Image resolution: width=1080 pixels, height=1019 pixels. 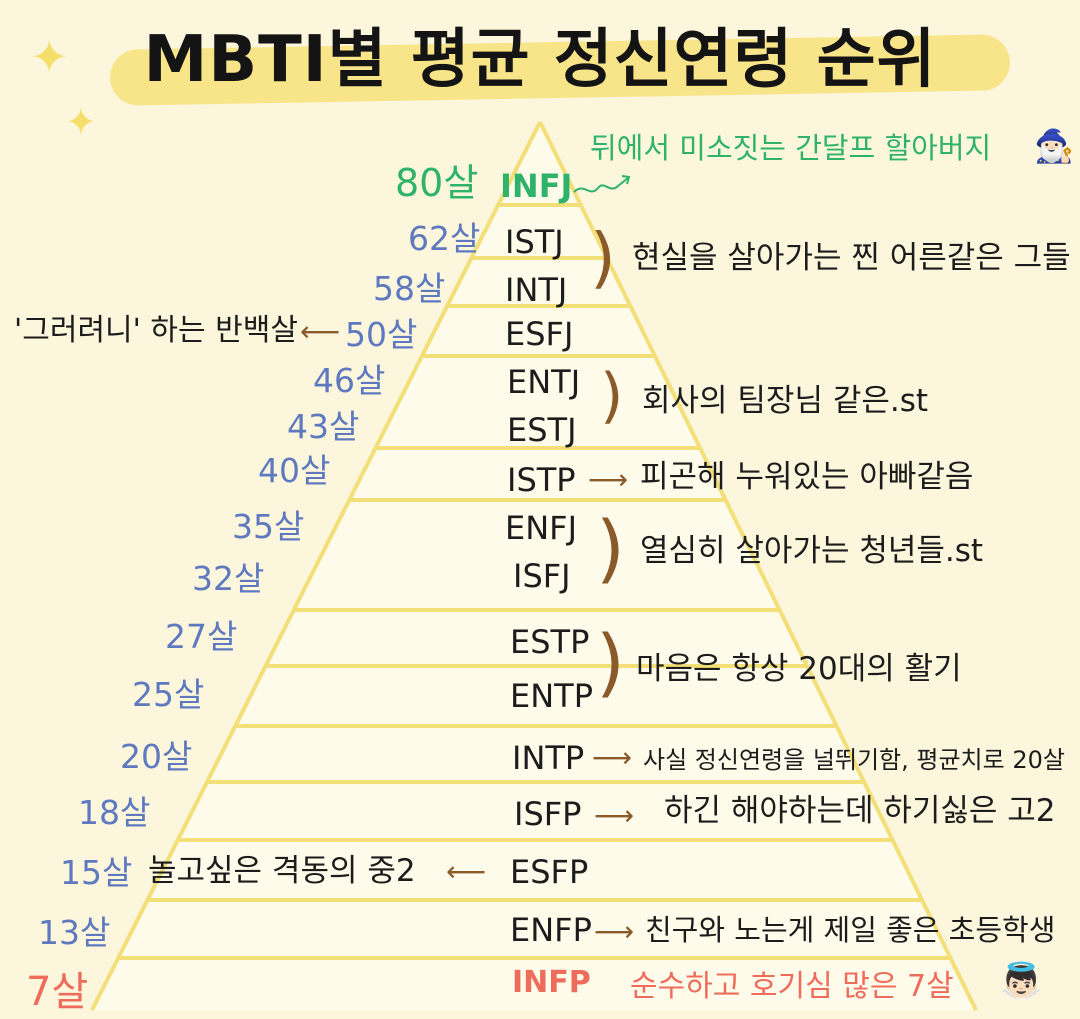 What do you see at coordinates (282, 871) in the screenshot?
I see `desc-esfp: 놀고싶은 격동의 중2` at bounding box center [282, 871].